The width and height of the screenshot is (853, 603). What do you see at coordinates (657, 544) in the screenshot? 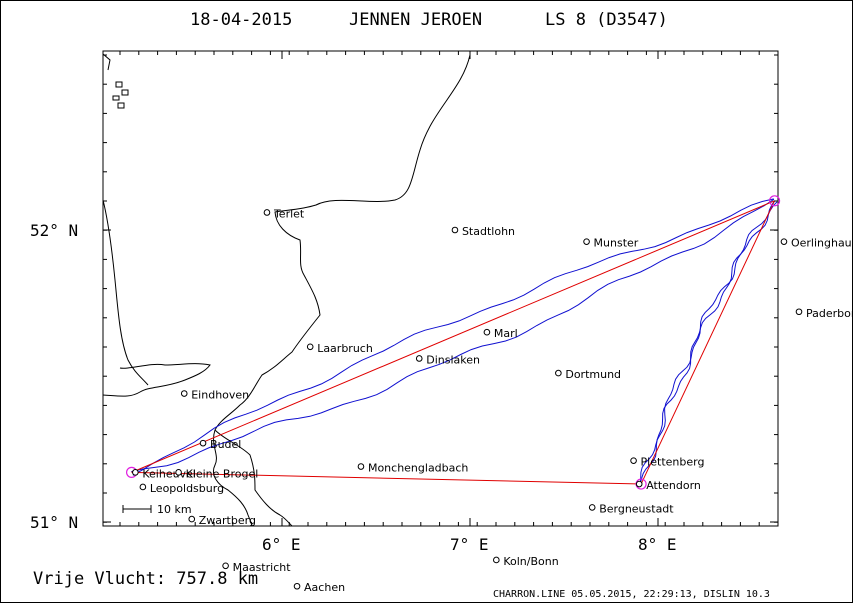
I see `lon-tick-label: 8° E` at bounding box center [657, 544].